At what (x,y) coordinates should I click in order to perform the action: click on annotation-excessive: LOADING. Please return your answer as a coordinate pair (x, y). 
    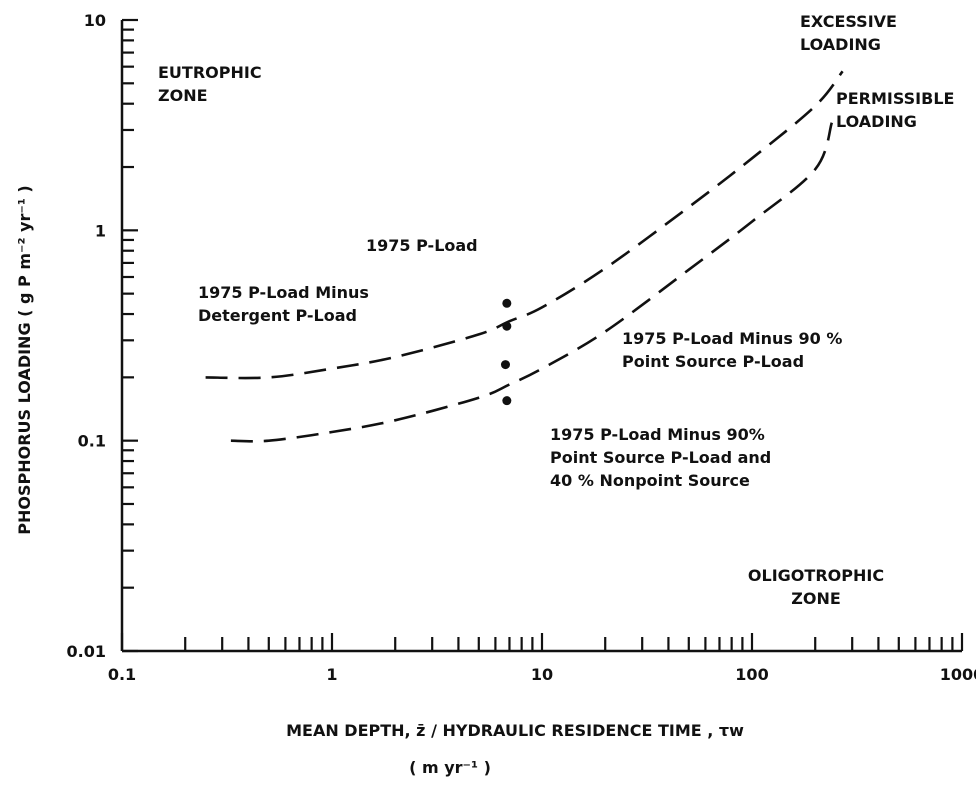
    Looking at the image, I should click on (840, 44).